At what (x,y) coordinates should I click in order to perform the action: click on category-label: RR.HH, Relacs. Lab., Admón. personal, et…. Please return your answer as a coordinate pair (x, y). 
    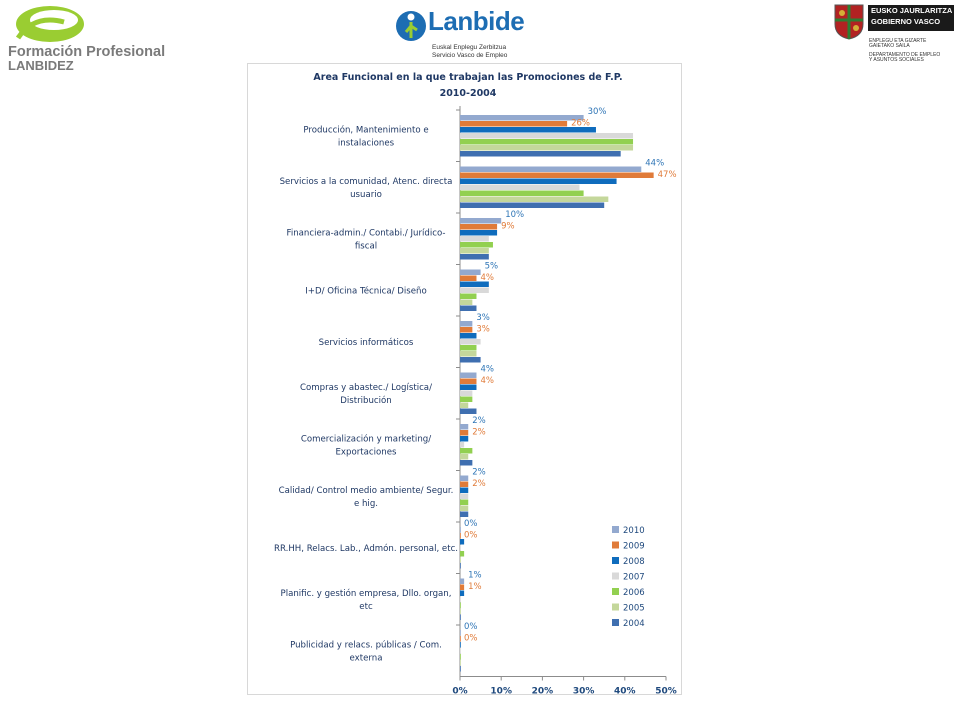
    Looking at the image, I should click on (366, 548).